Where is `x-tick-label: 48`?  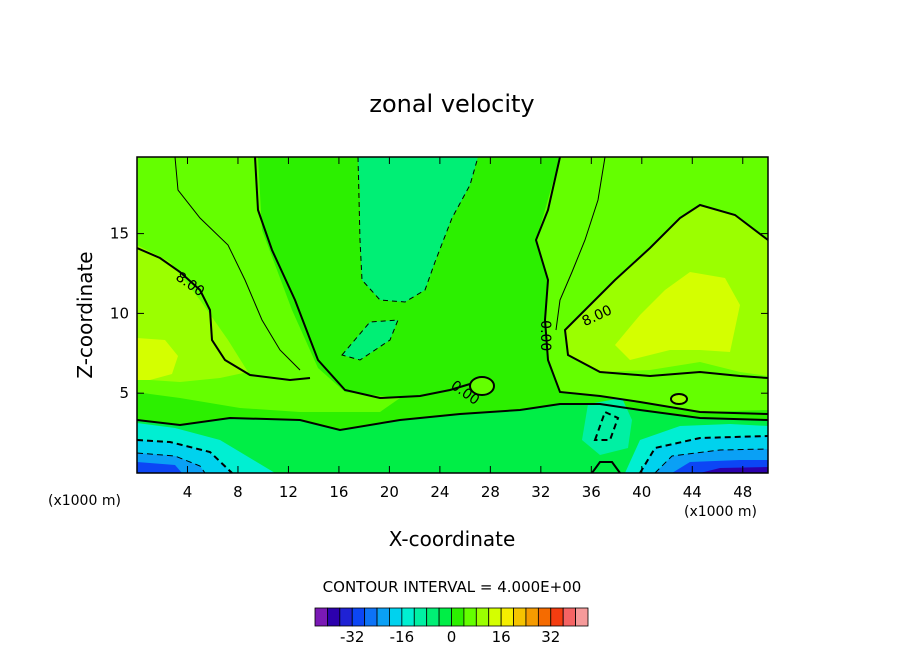
x-tick-label: 48 is located at coordinates (742, 492).